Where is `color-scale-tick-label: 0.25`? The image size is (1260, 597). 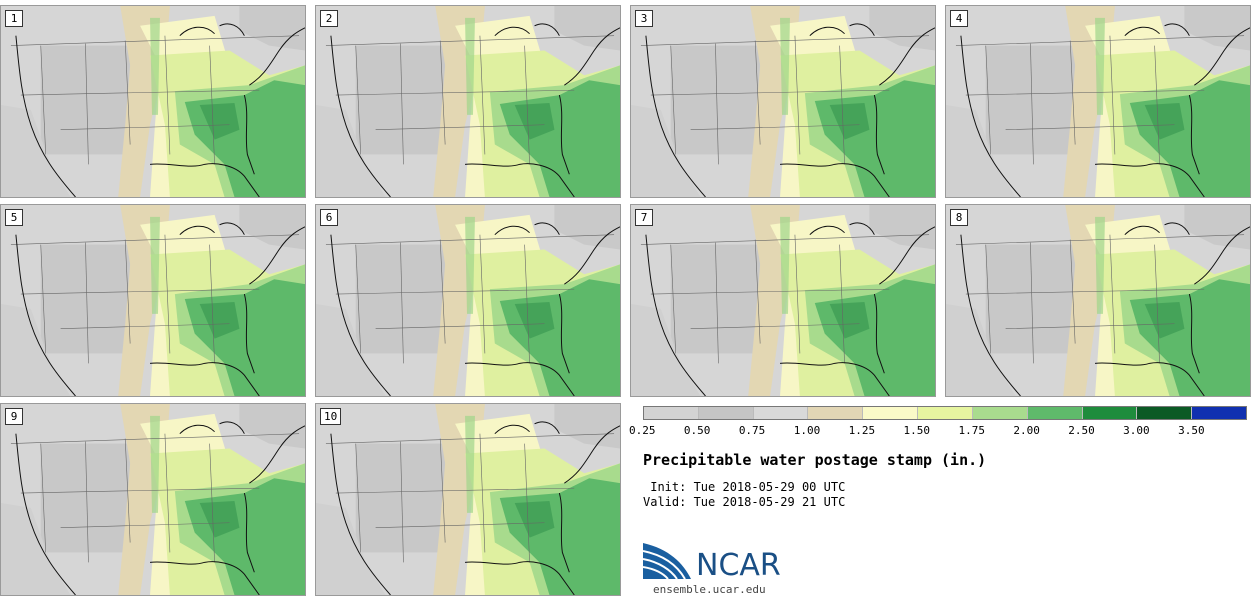 color-scale-tick-label: 0.25 is located at coordinates (642, 430).